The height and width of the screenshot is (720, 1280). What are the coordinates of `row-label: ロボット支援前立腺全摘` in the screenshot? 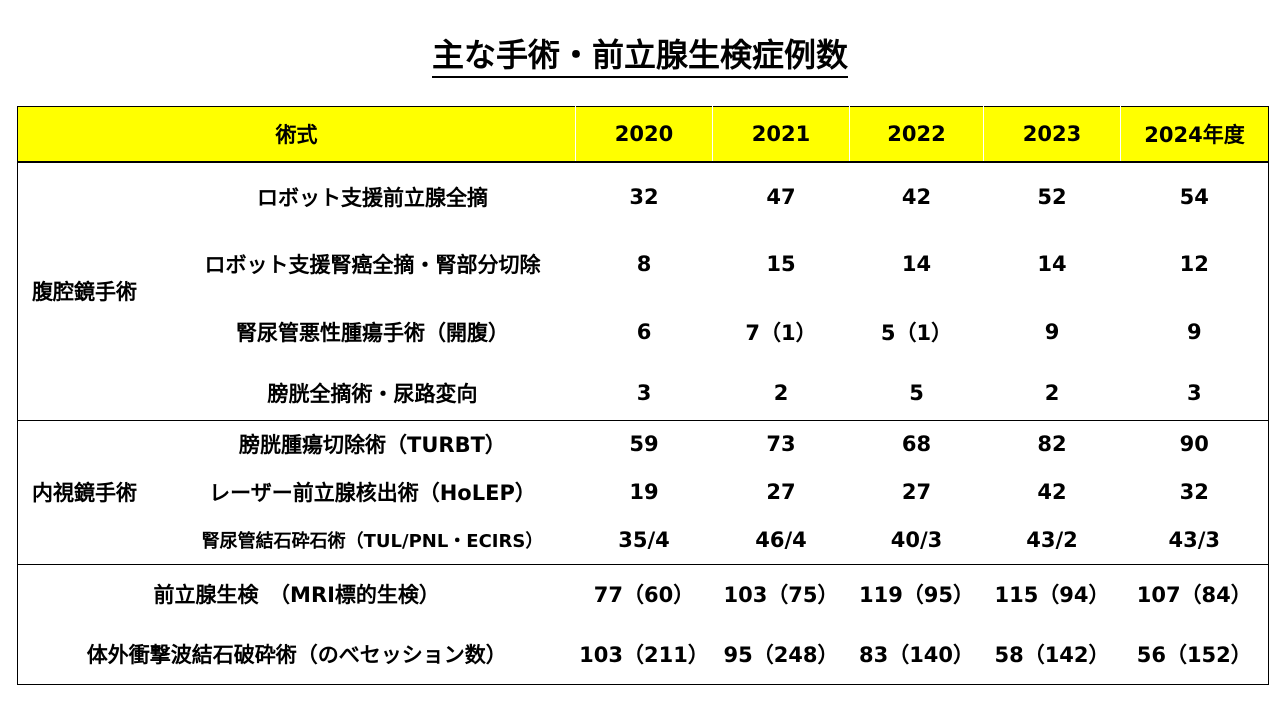 It's located at (372, 197).